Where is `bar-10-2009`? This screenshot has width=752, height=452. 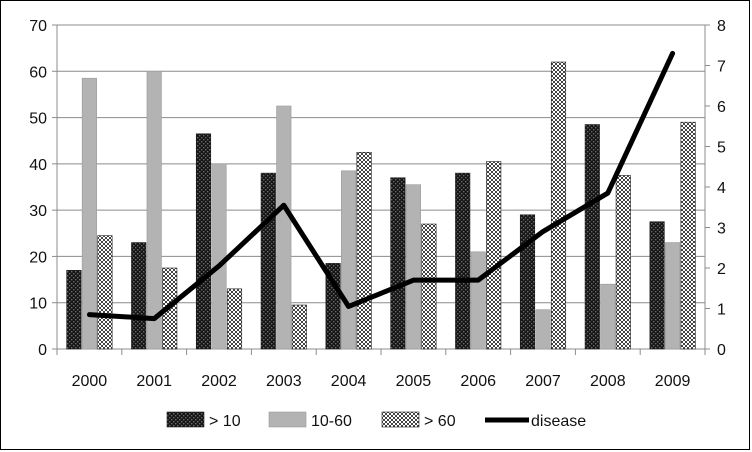
bar-10-2009 is located at coordinates (657, 285).